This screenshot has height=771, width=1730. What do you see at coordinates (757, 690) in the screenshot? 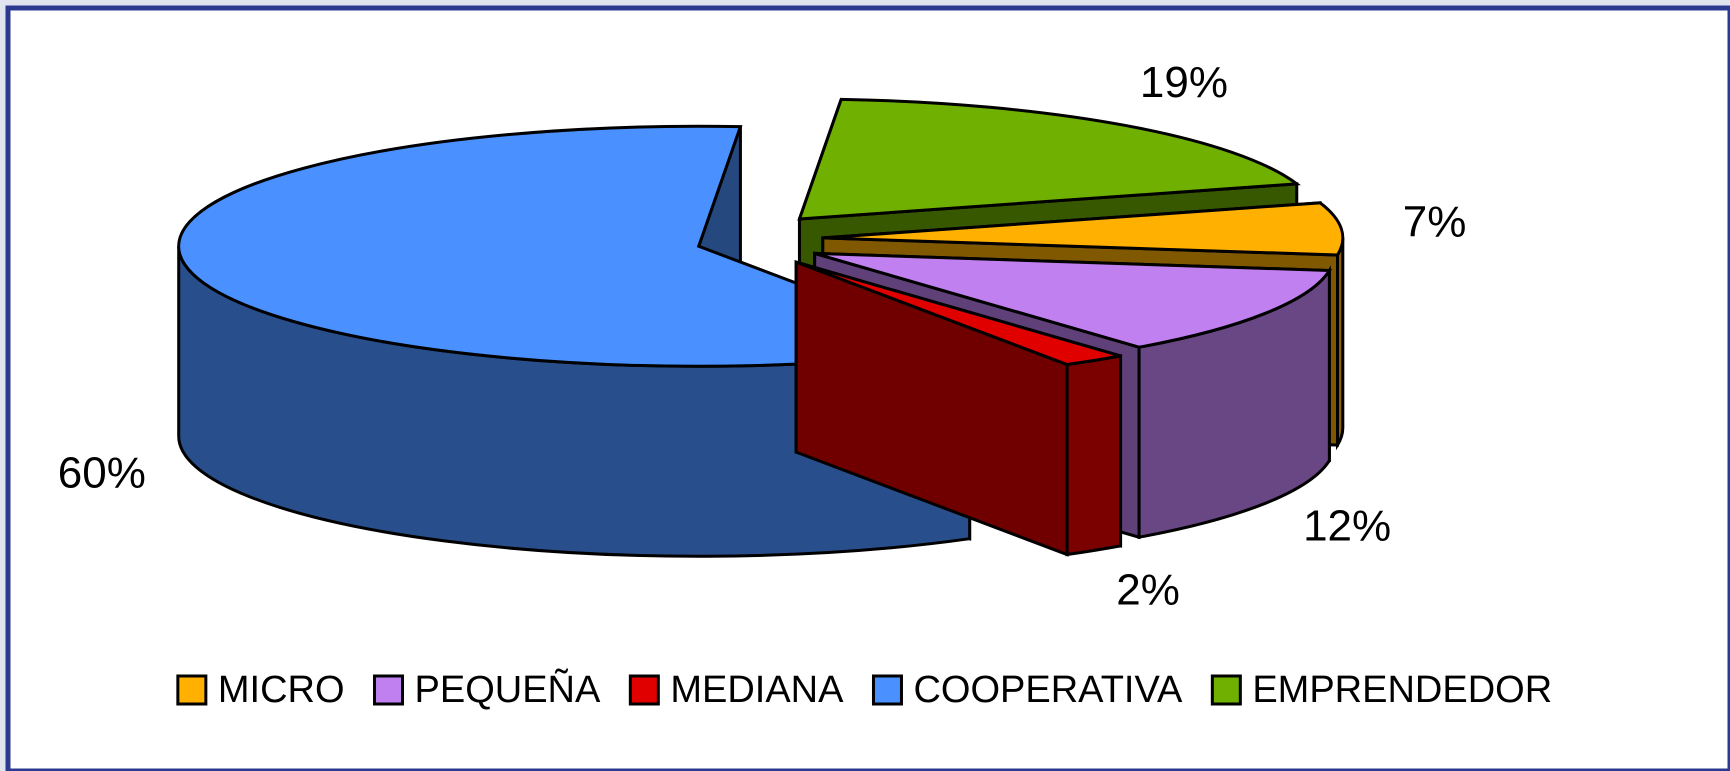
I see `legend-label: MEDIANA` at bounding box center [757, 690].